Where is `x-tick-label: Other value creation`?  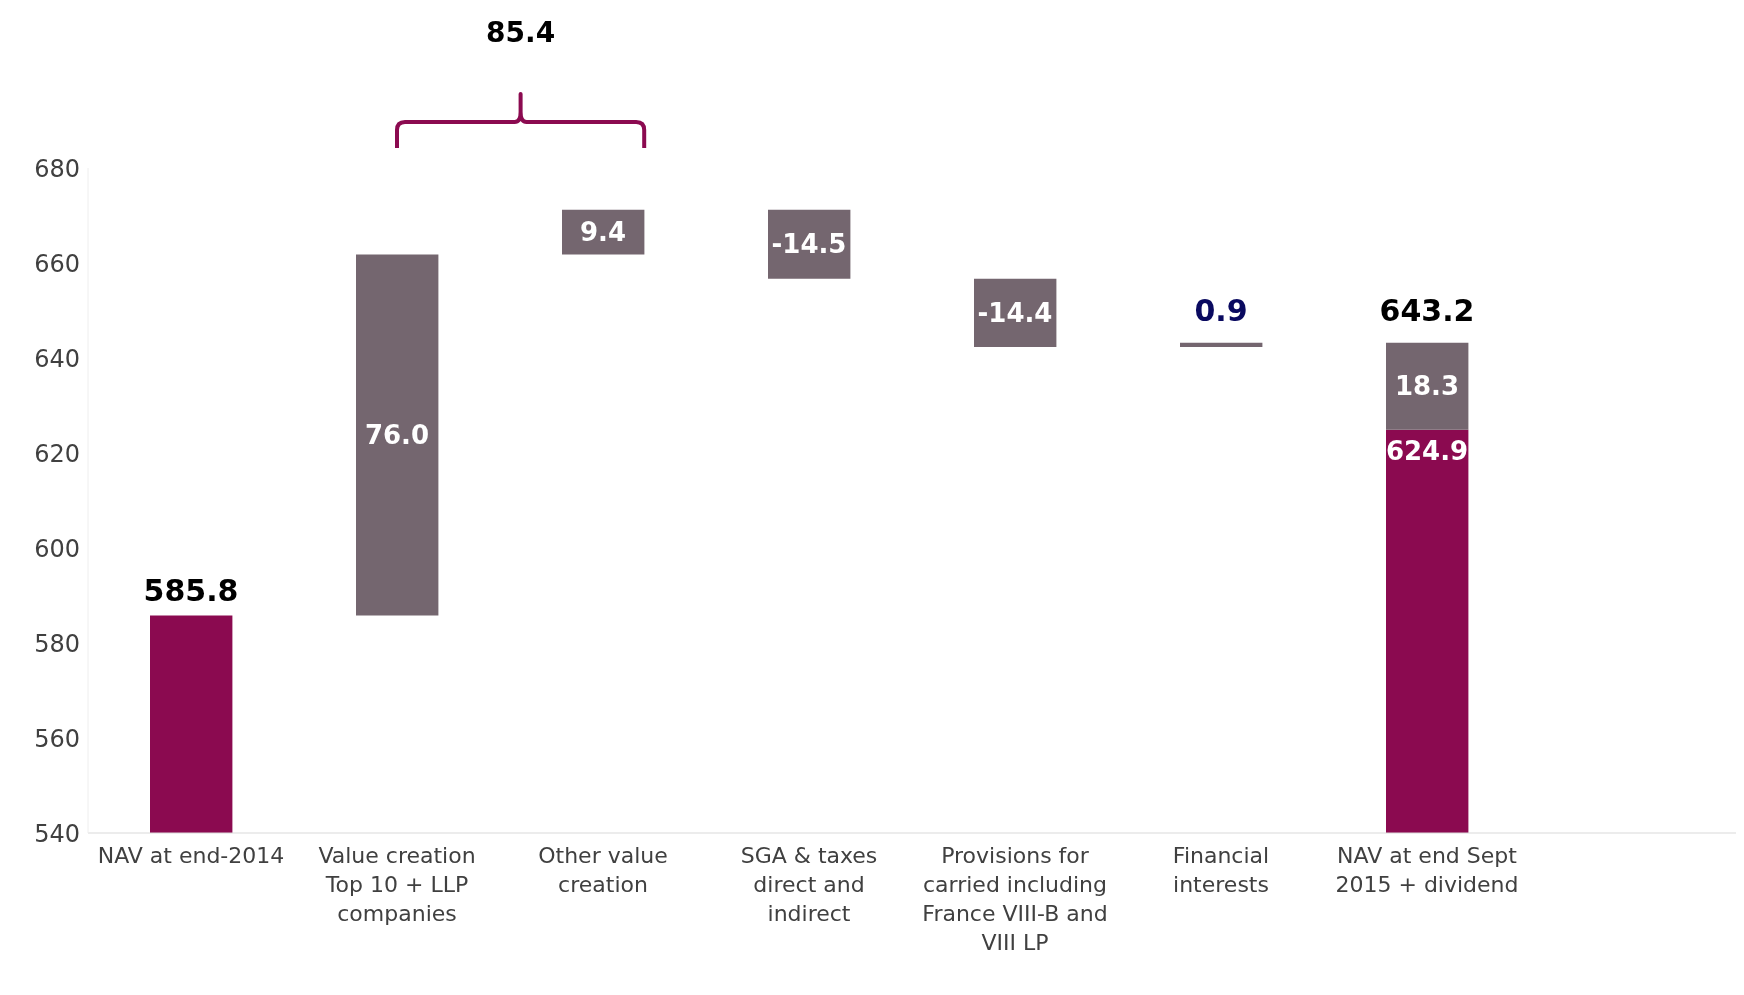 x-tick-label: Other value creation is located at coordinates (603, 870).